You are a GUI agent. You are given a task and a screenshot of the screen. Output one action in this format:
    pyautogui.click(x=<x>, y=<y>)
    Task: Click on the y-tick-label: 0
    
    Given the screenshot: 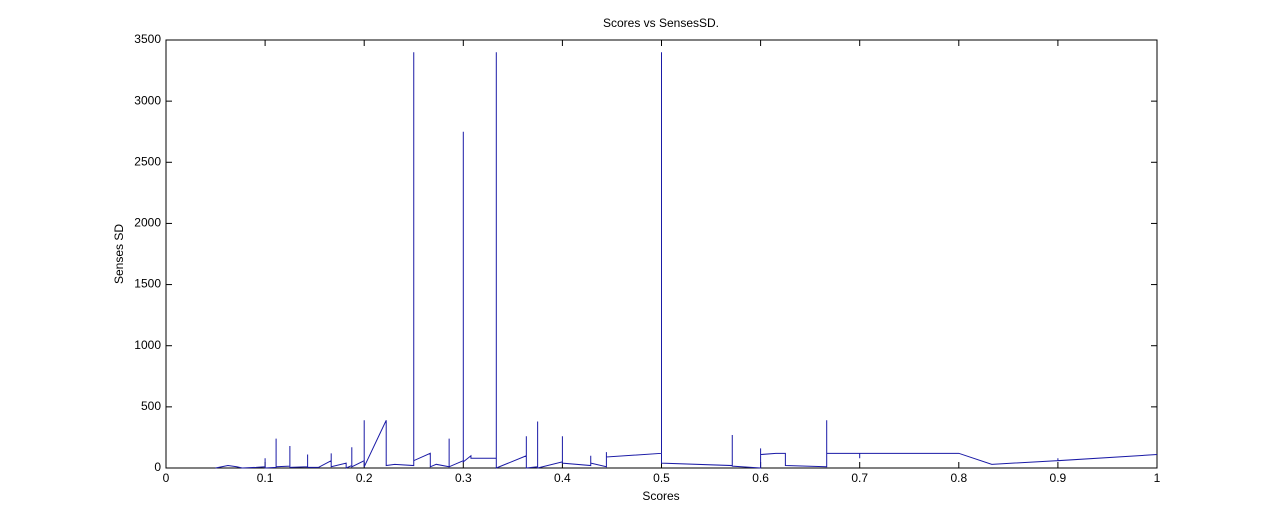 What is the action you would take?
    pyautogui.click(x=157, y=467)
    